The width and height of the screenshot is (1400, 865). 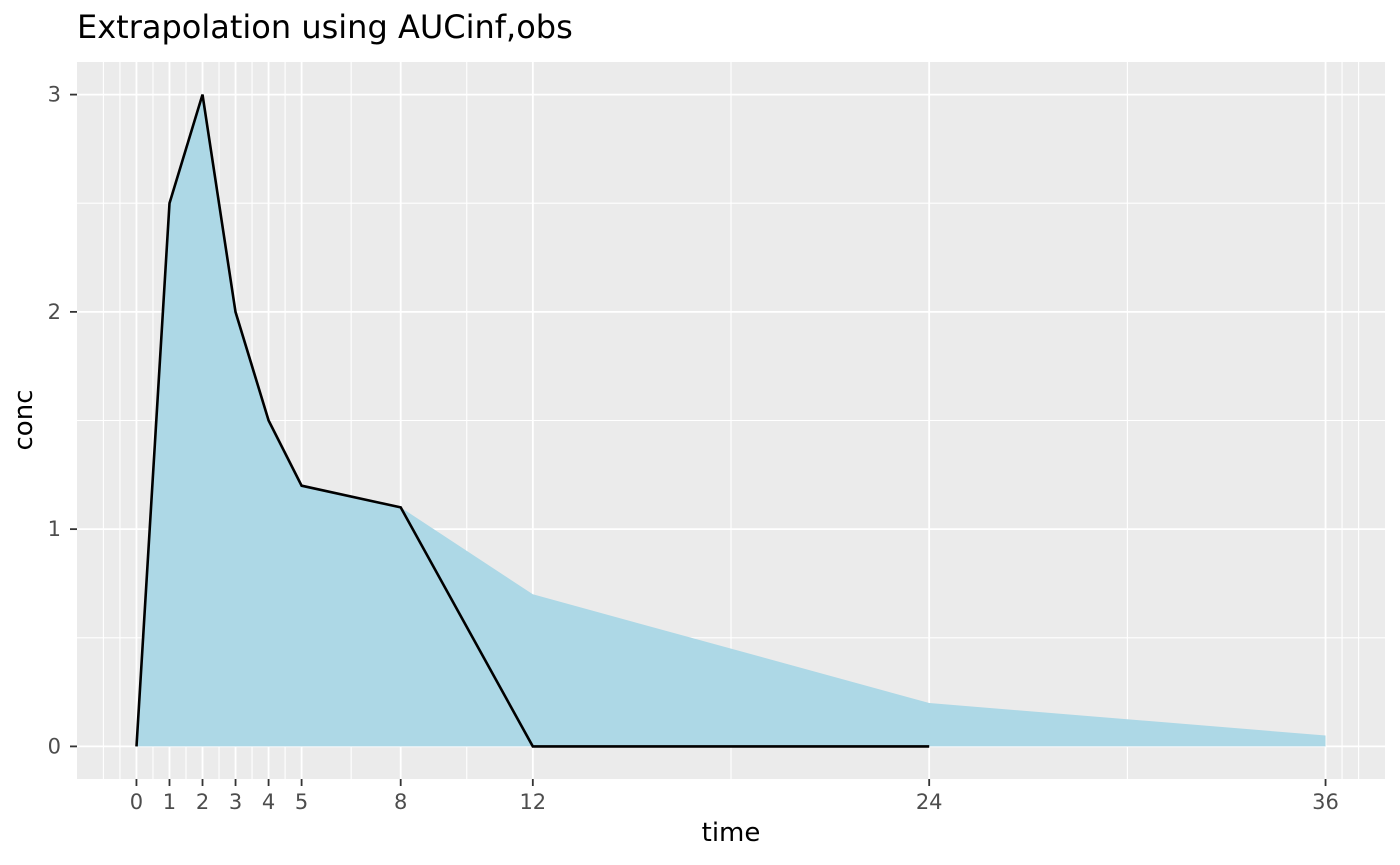 What do you see at coordinates (268, 802) in the screenshot?
I see `x-tick-label: 4` at bounding box center [268, 802].